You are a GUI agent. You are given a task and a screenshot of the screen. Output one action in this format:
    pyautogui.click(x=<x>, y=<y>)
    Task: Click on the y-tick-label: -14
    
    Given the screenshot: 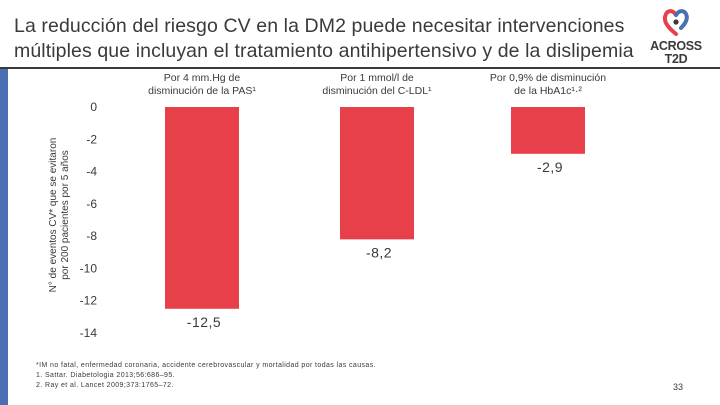 What is the action you would take?
    pyautogui.click(x=89, y=333)
    